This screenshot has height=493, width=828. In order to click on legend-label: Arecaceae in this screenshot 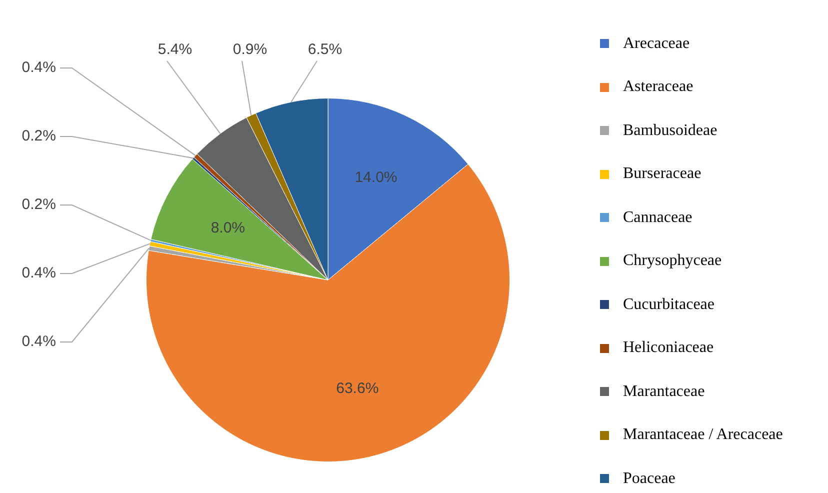, I will do `click(656, 43)`.